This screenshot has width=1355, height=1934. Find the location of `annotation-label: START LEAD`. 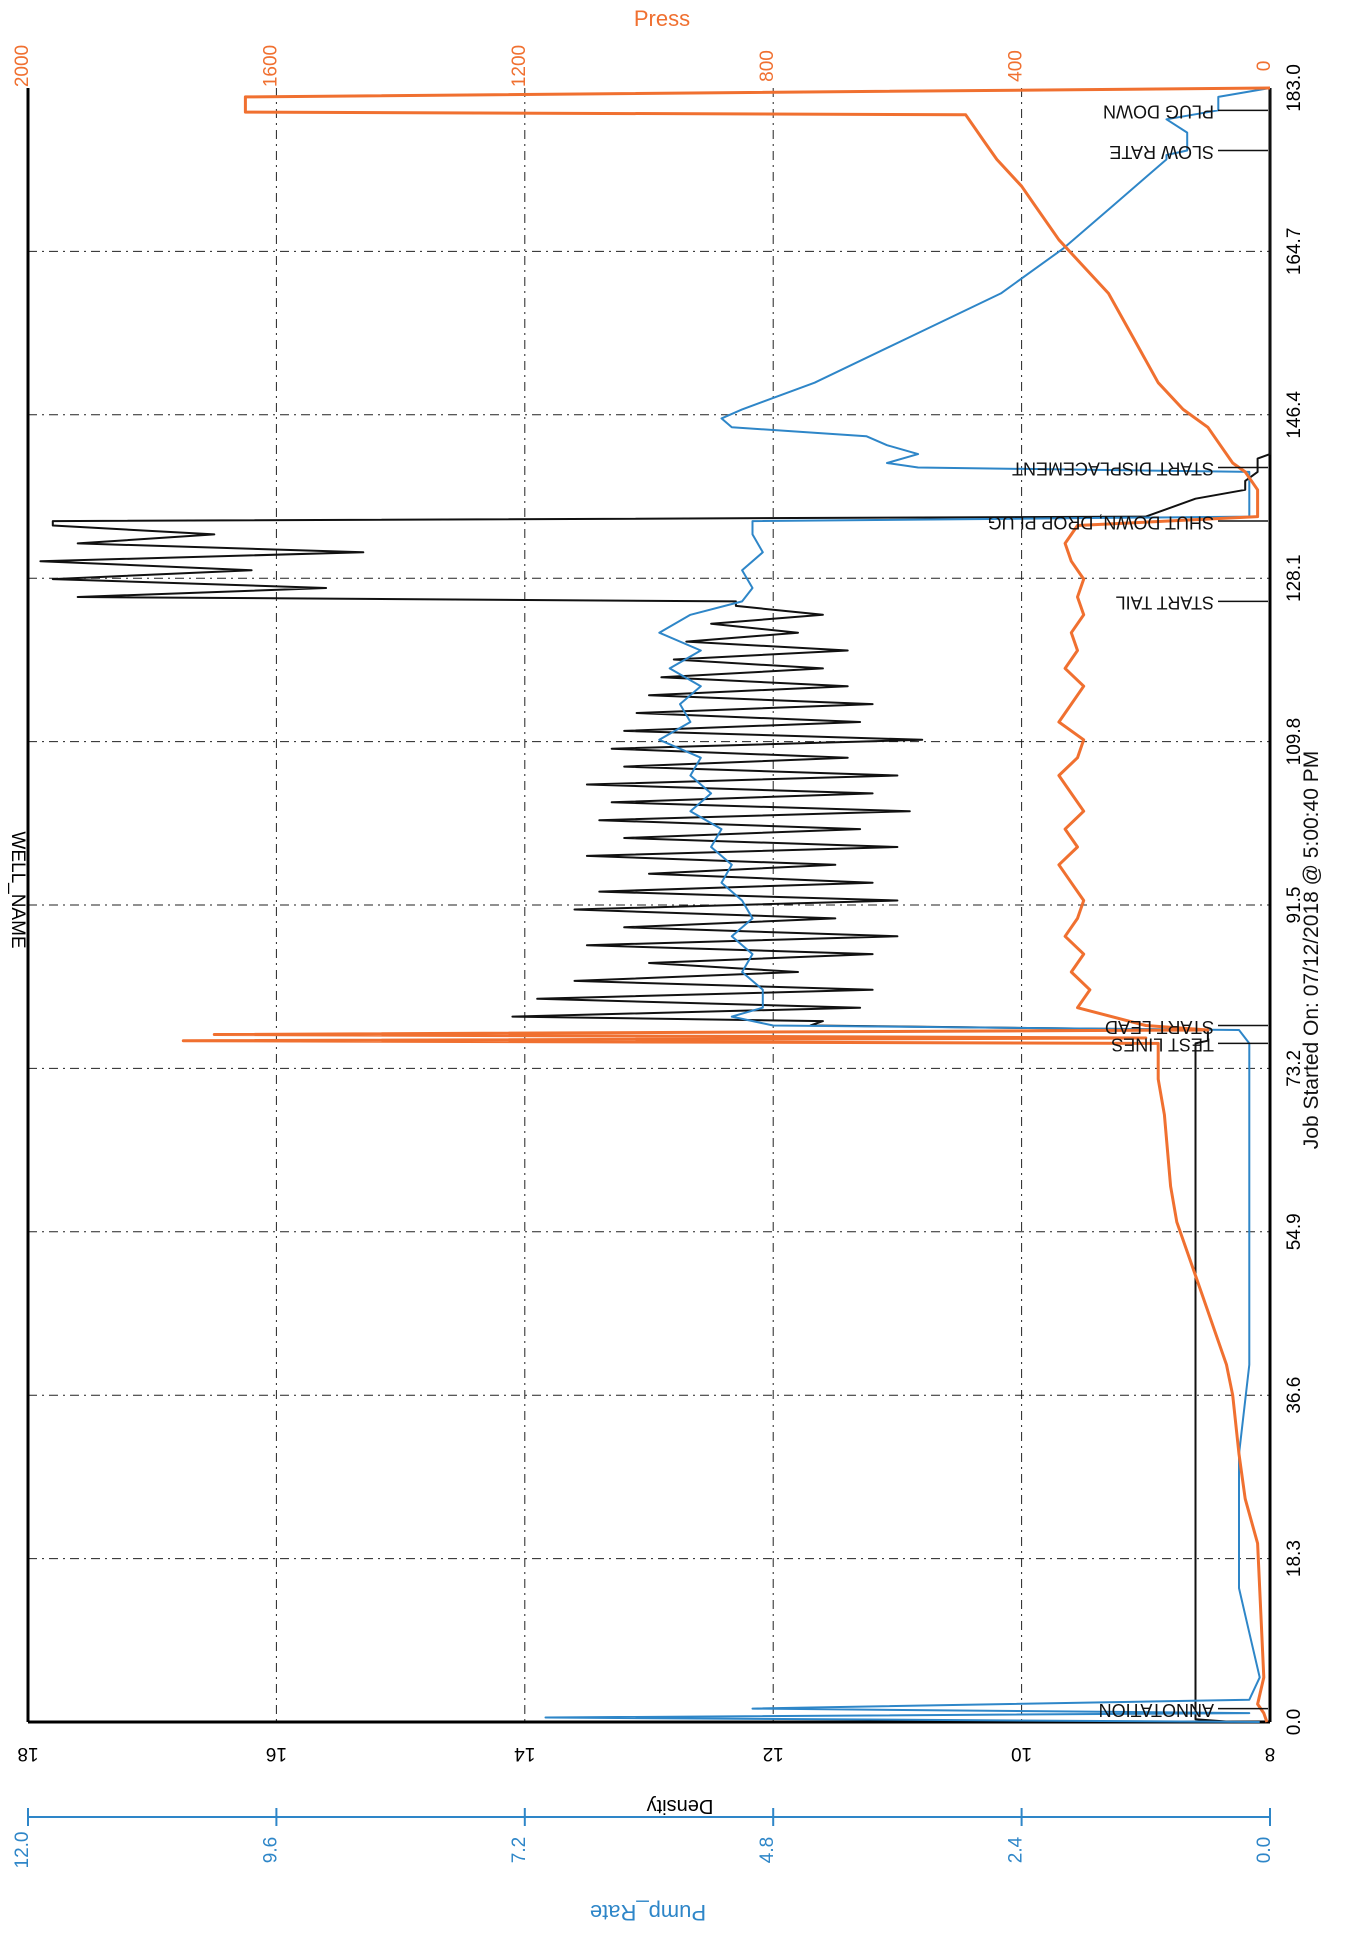

annotation-label: START LEAD is located at coordinates (1159, 1027).